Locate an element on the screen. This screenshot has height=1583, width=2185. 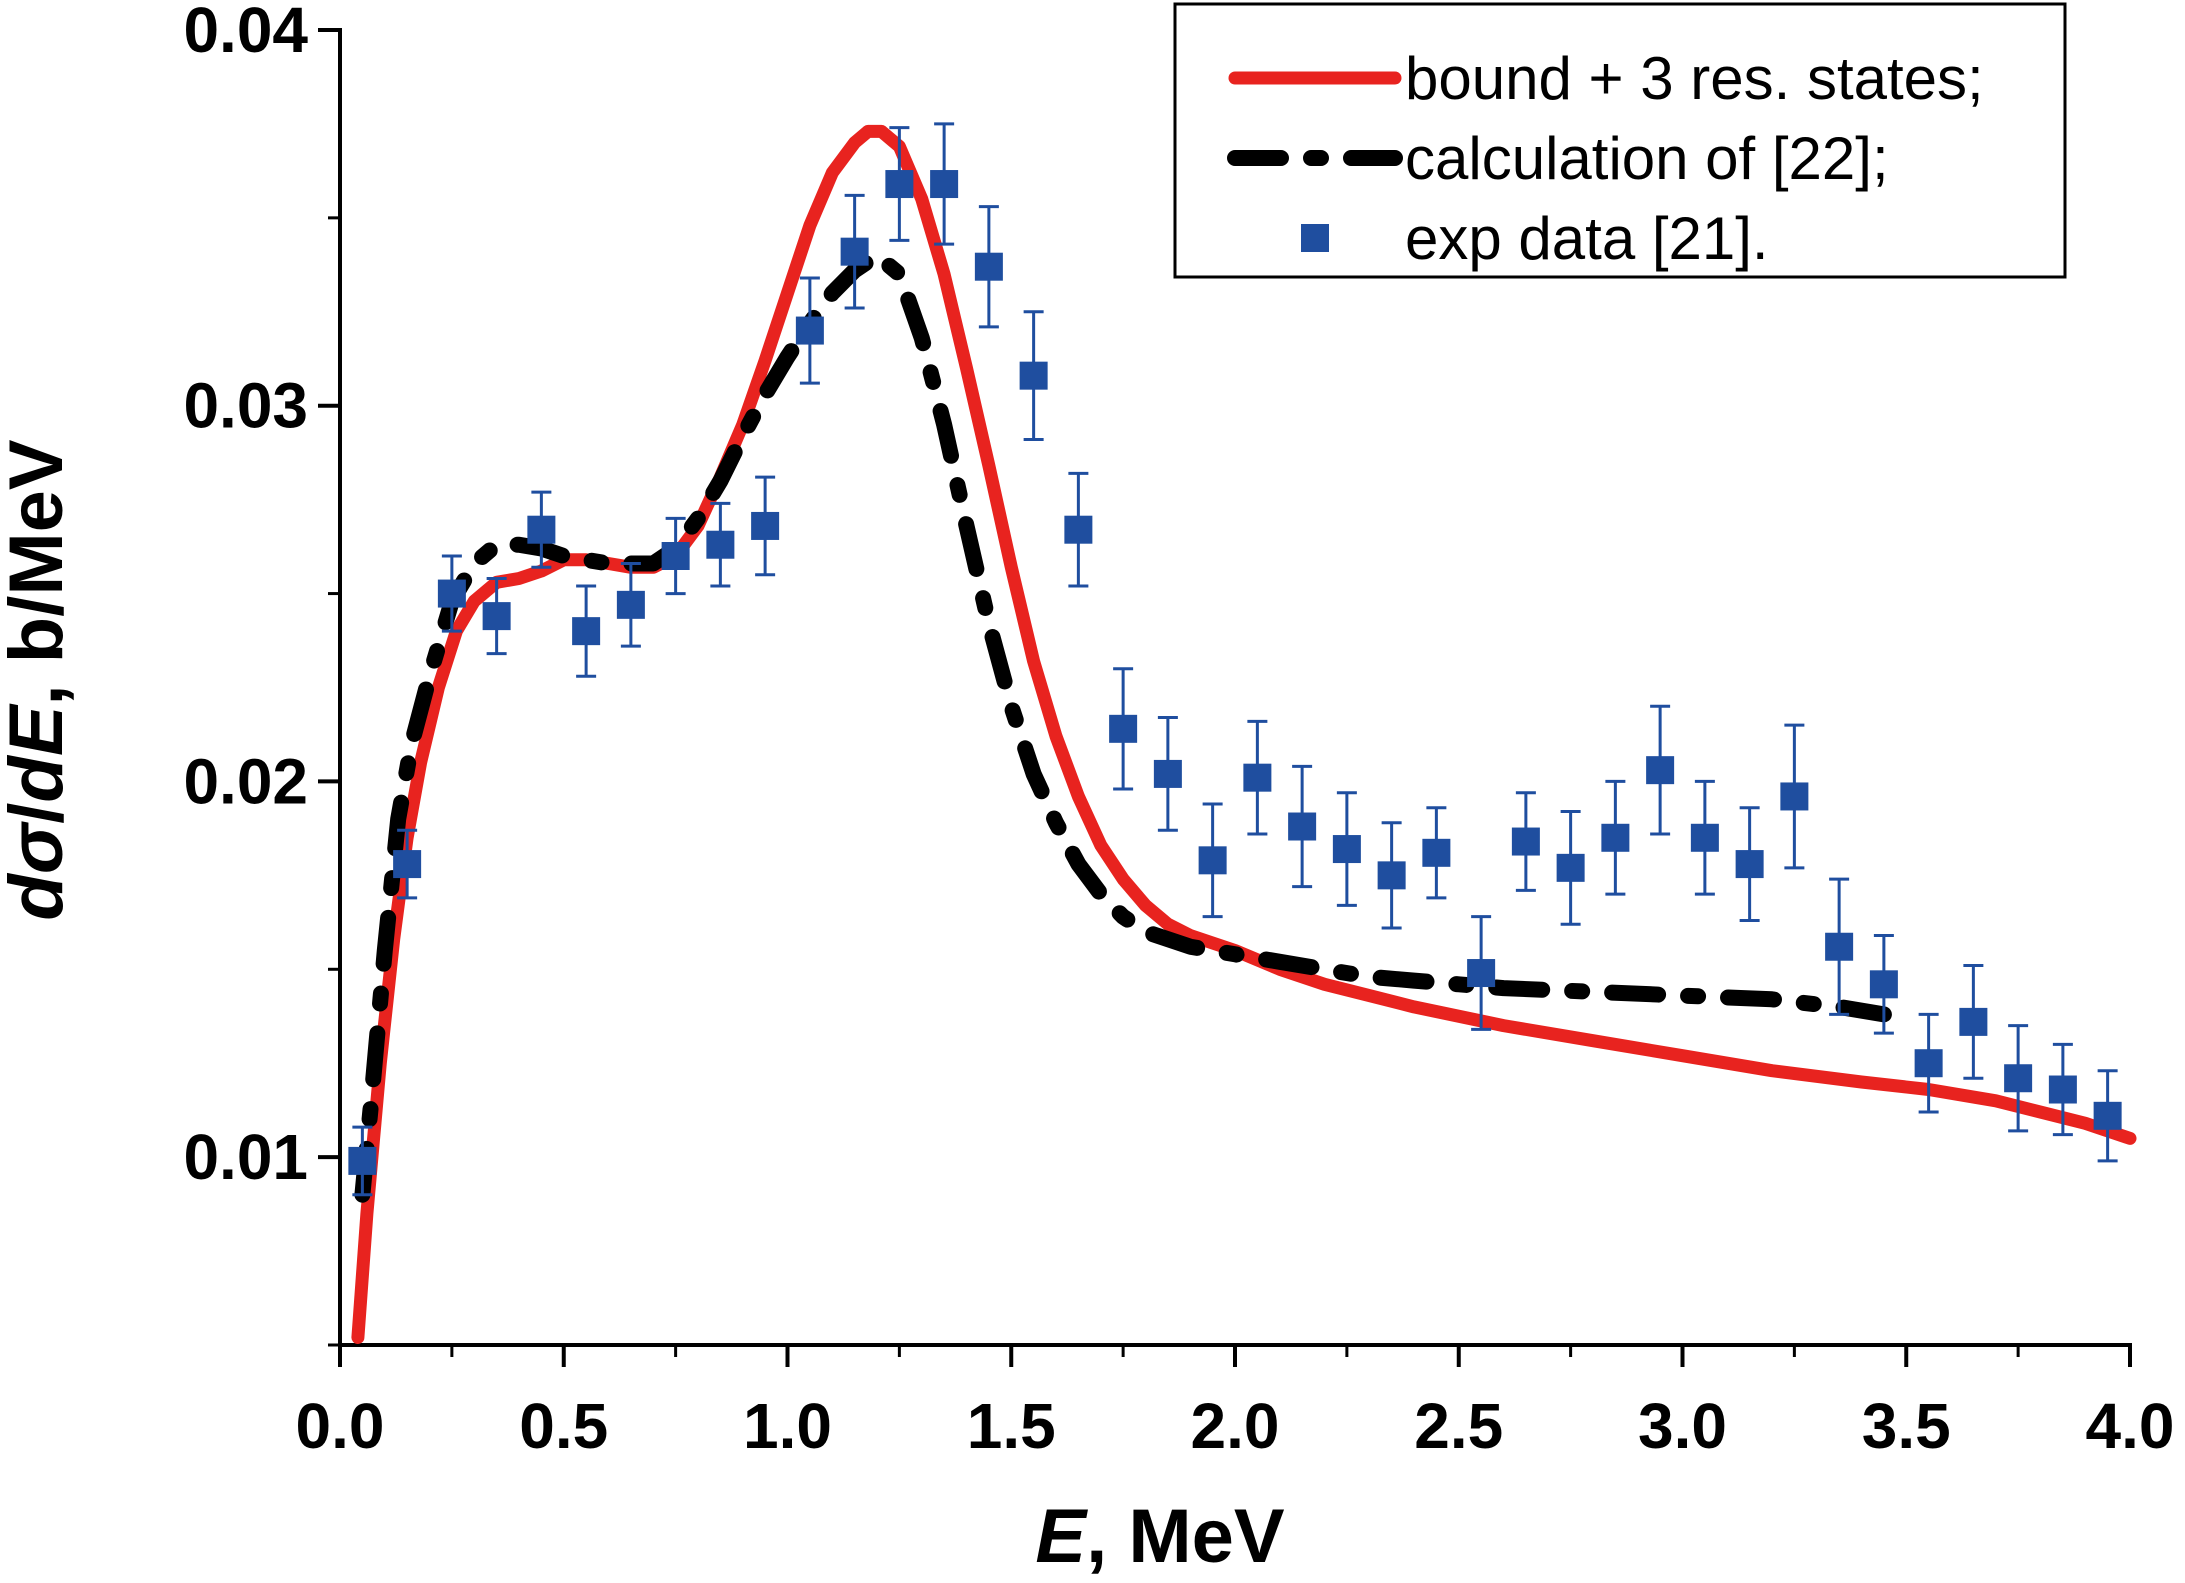
y-axis-title-part: d is located at coordinates (39, 897).